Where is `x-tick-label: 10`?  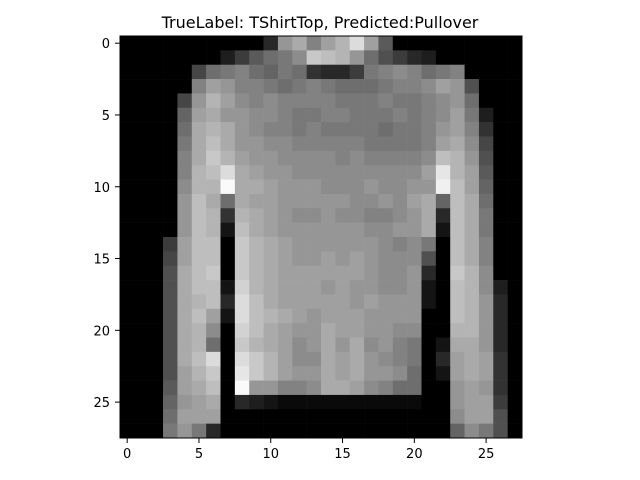 x-tick-label: 10 is located at coordinates (270, 454).